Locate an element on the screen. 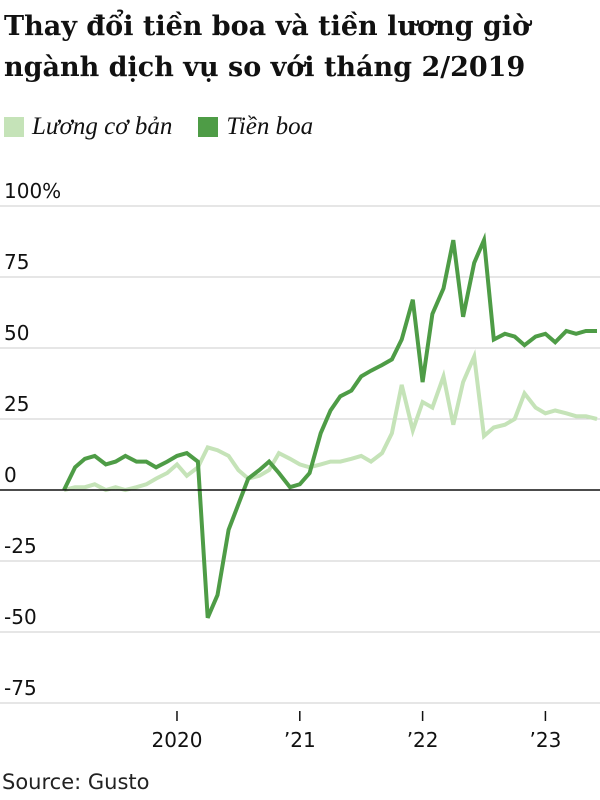  source-note: Source: Gusto is located at coordinates (76, 782).